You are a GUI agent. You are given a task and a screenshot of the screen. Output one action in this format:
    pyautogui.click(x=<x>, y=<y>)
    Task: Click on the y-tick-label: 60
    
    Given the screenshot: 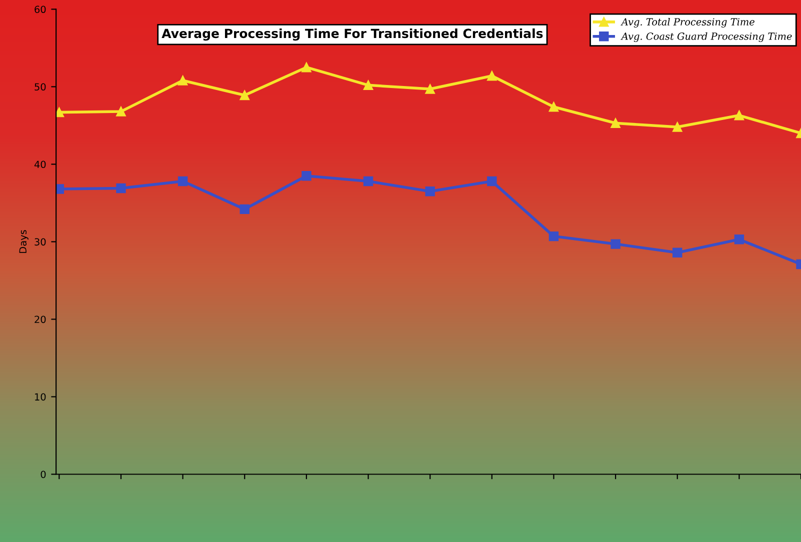 What is the action you would take?
    pyautogui.click(x=40, y=10)
    